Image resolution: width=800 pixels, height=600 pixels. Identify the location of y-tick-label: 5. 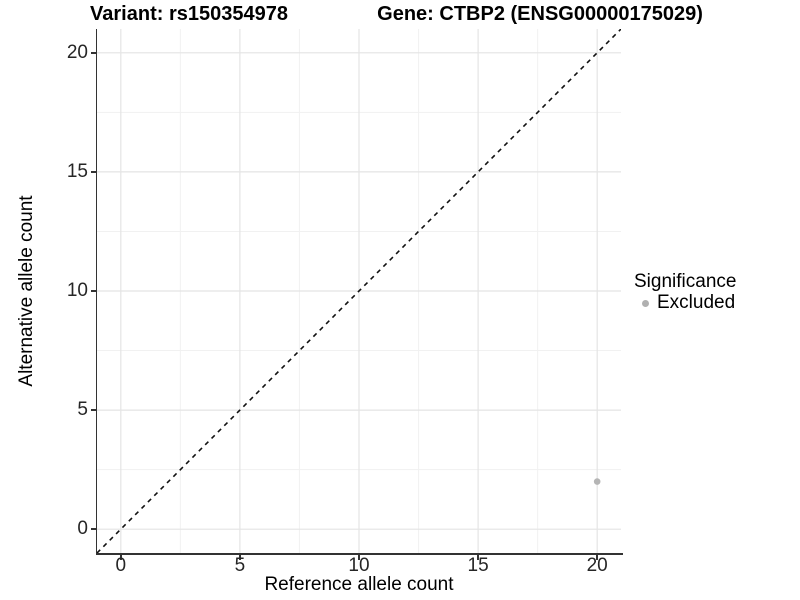
(82, 410).